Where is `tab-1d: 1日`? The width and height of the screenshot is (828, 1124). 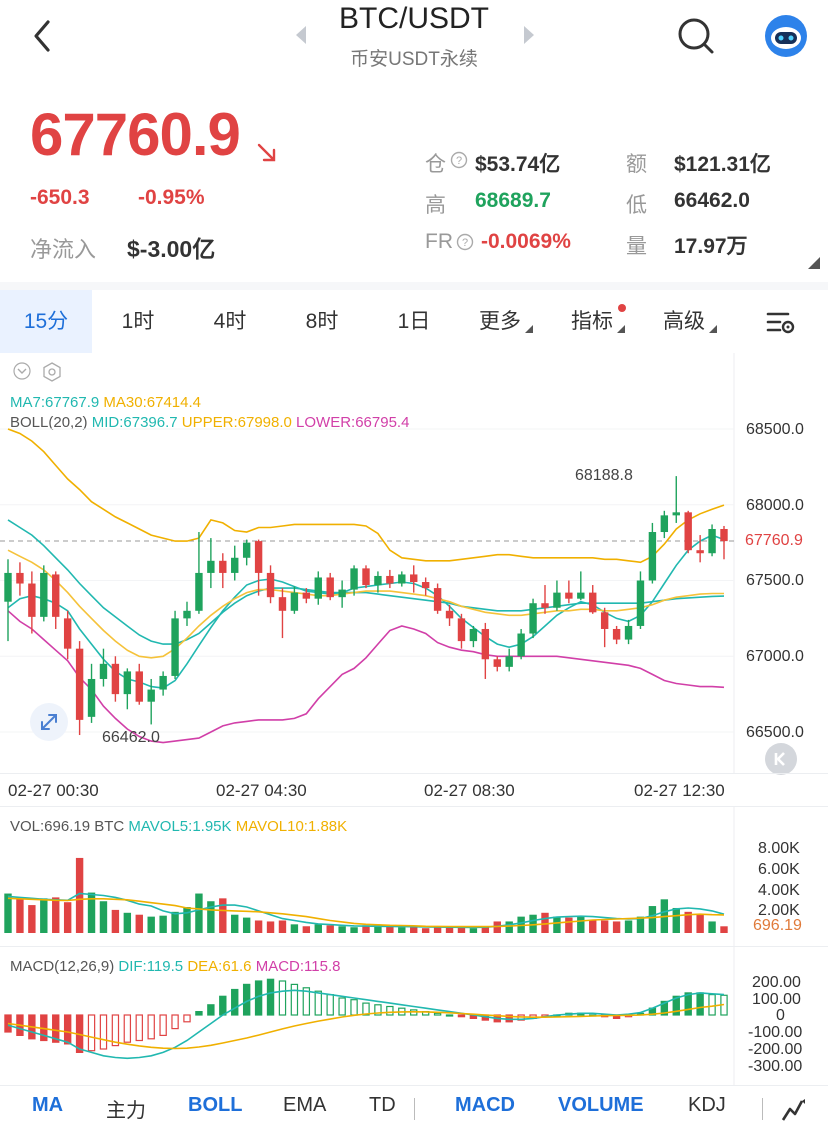
tab-1d: 1日 is located at coordinates (414, 321).